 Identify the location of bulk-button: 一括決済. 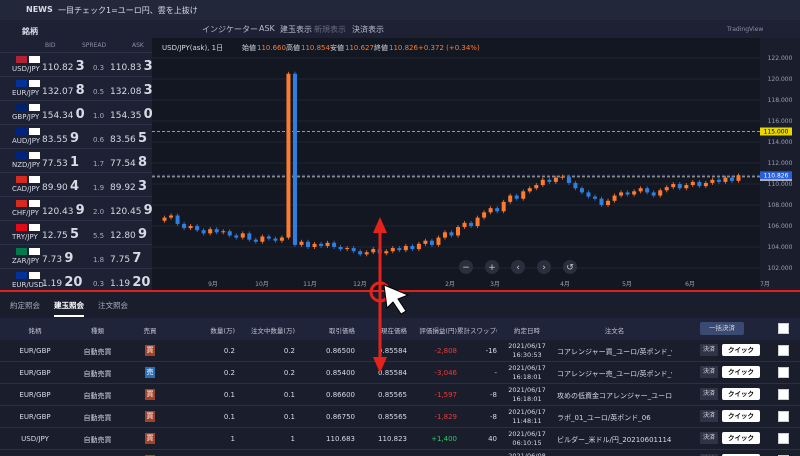
(722, 328).